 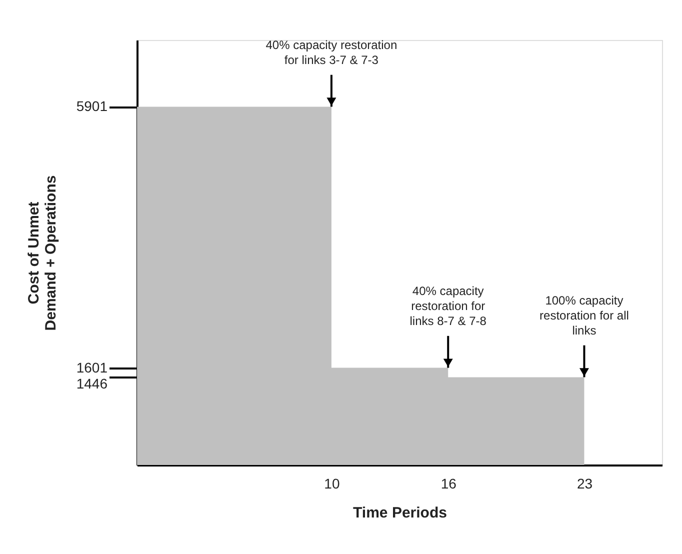 I want to click on x-tick-label: 23, so click(x=584, y=484).